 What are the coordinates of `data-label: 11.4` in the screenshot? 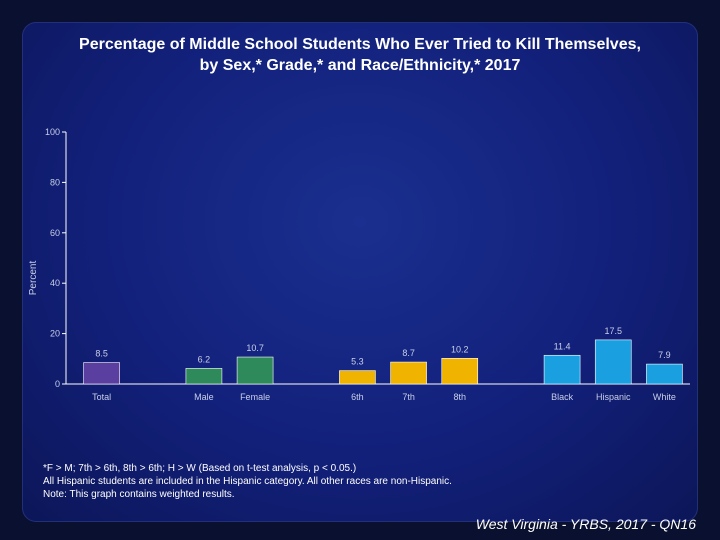 It's located at (562, 346).